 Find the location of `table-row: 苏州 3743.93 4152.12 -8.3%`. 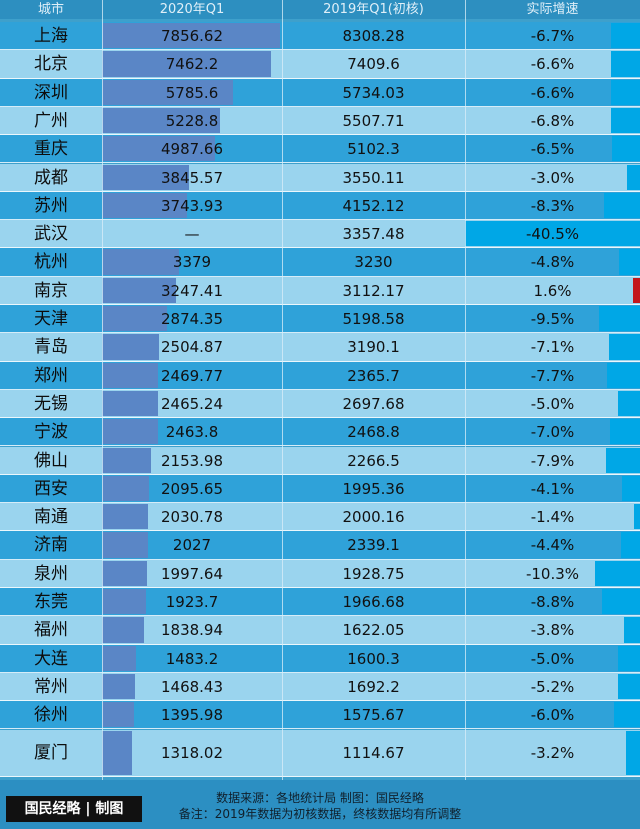

table-row: 苏州 3743.93 4152.12 -8.3% is located at coordinates (320, 206).